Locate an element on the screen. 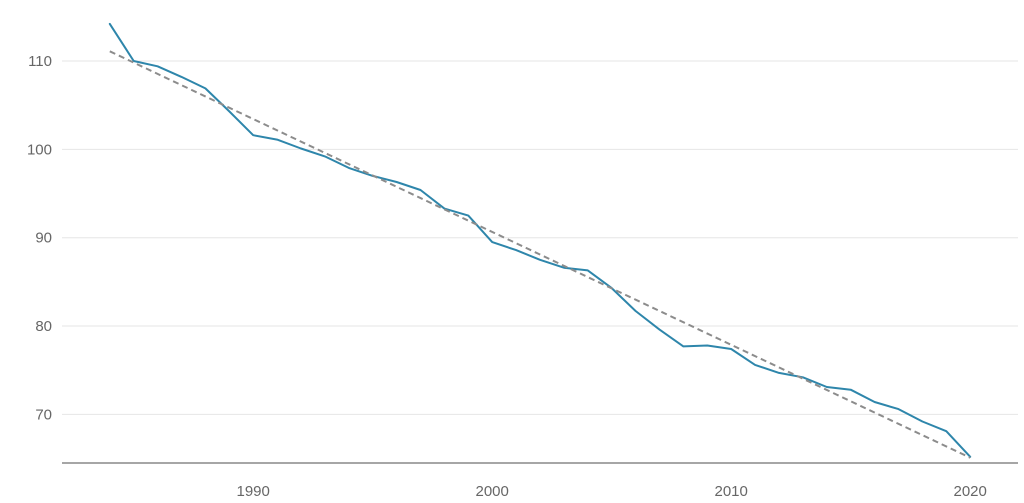 This screenshot has height=503, width=1024. y-tick-label: 70 is located at coordinates (43, 414).